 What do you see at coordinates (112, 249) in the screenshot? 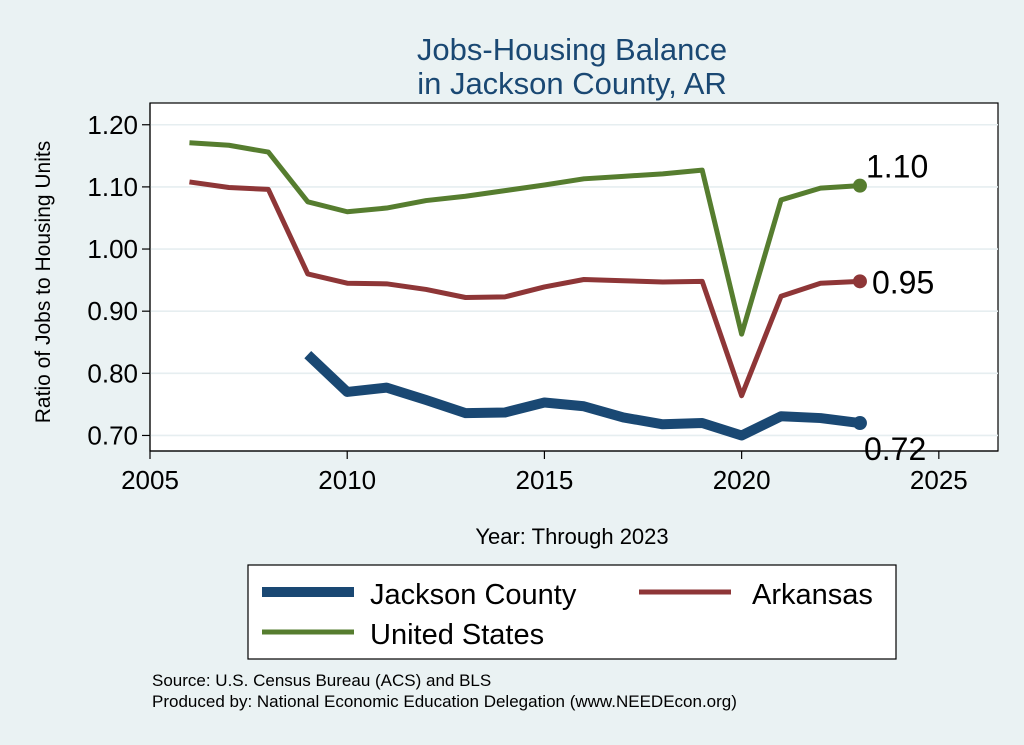
I see `y-tick-label-3: 1.00` at bounding box center [112, 249].